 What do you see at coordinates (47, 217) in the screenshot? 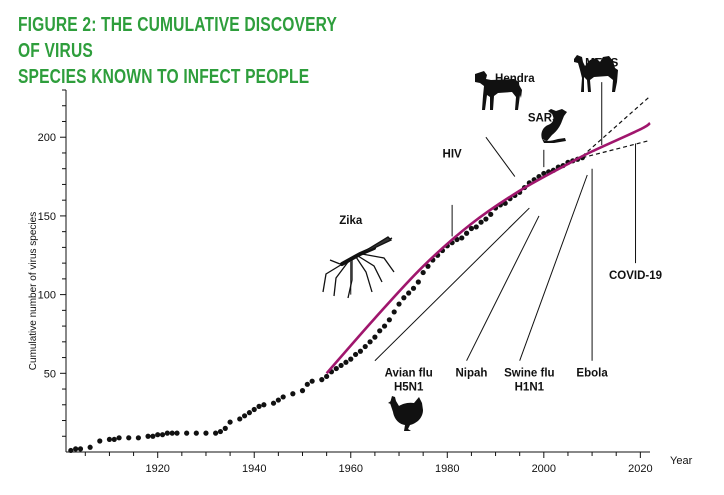
I see `y-tick-label: 150` at bounding box center [47, 217].